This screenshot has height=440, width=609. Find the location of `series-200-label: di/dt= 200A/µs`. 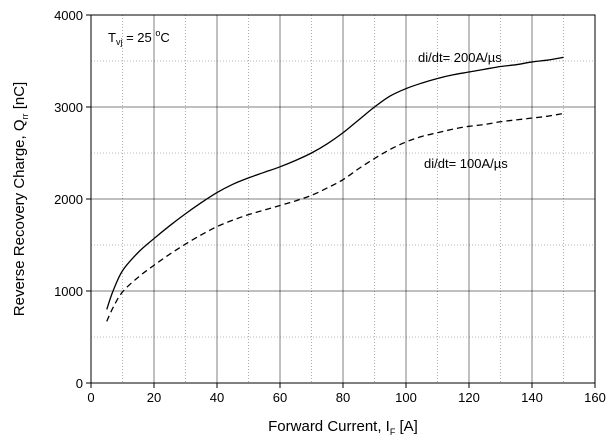

series-200-label: di/dt= 200A/µs is located at coordinates (460, 57).